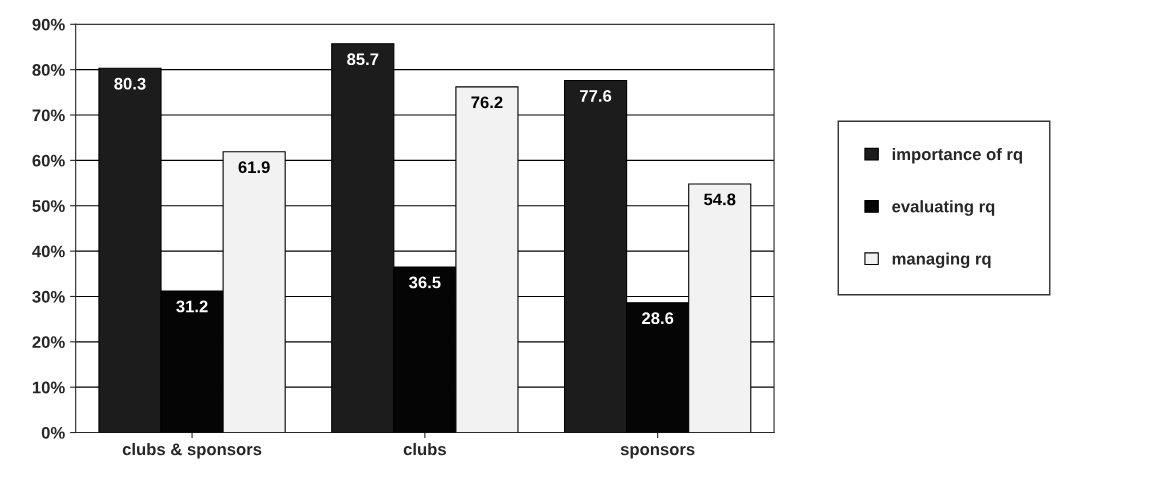 Image resolution: width=1164 pixels, height=486 pixels. What do you see at coordinates (53, 432) in the screenshot?
I see `y-tick-label: 0%` at bounding box center [53, 432].